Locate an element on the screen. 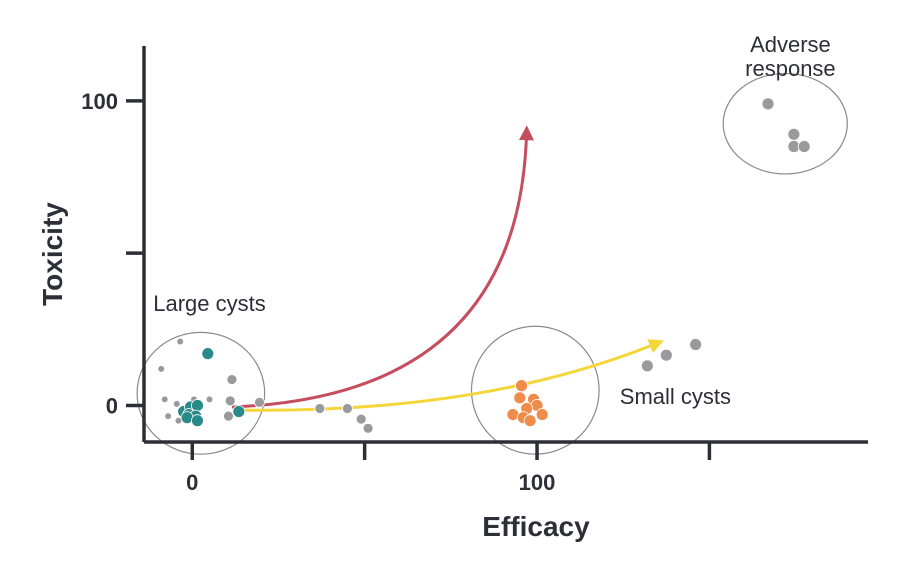  y-tick-label: 100 is located at coordinates (99, 101).